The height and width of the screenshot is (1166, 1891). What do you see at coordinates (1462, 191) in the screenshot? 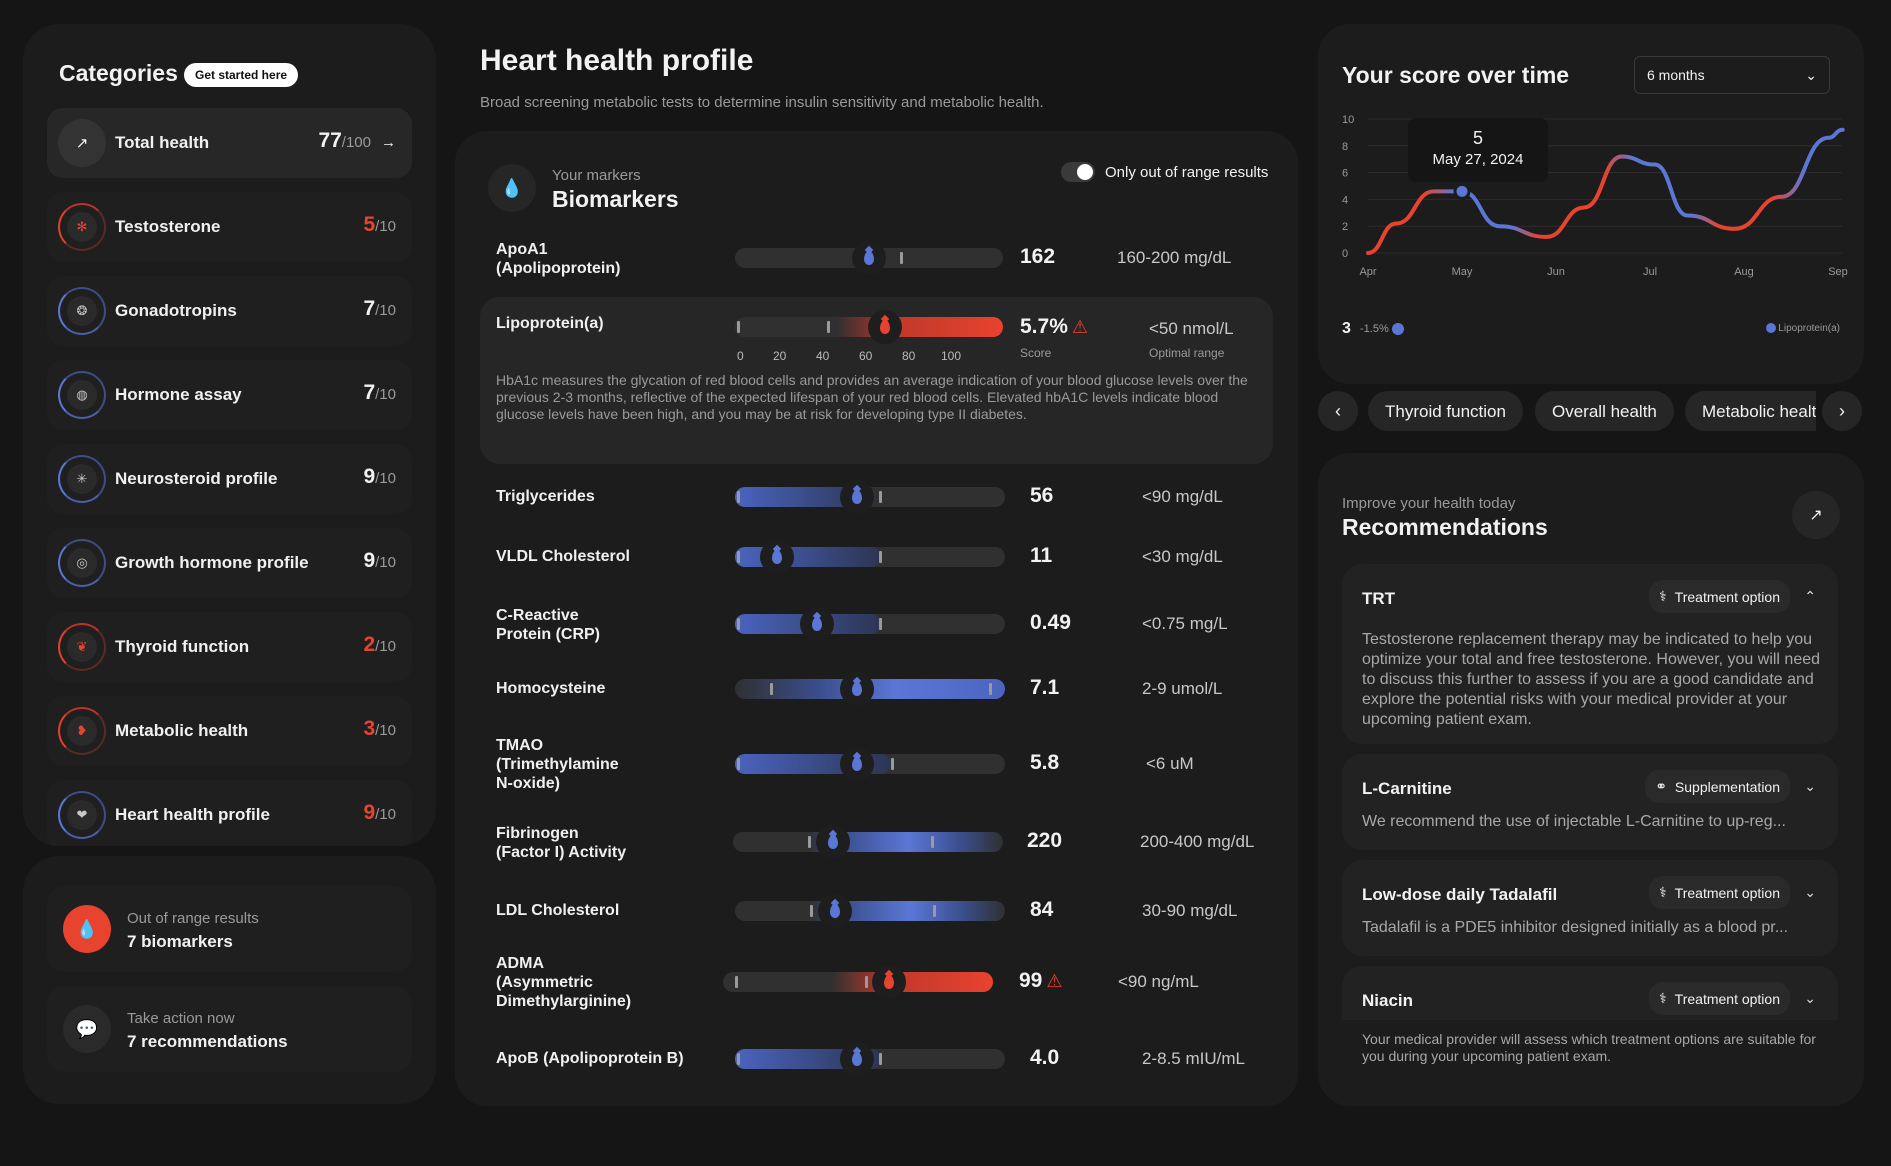
I see `hover-point` at bounding box center [1462, 191].